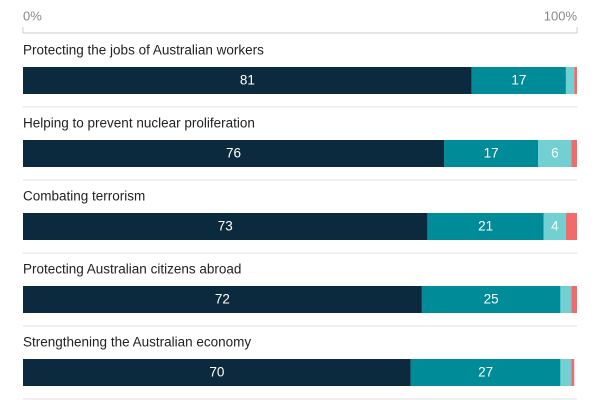 This screenshot has width=600, height=400. I want to click on data-label: 72, so click(222, 299).